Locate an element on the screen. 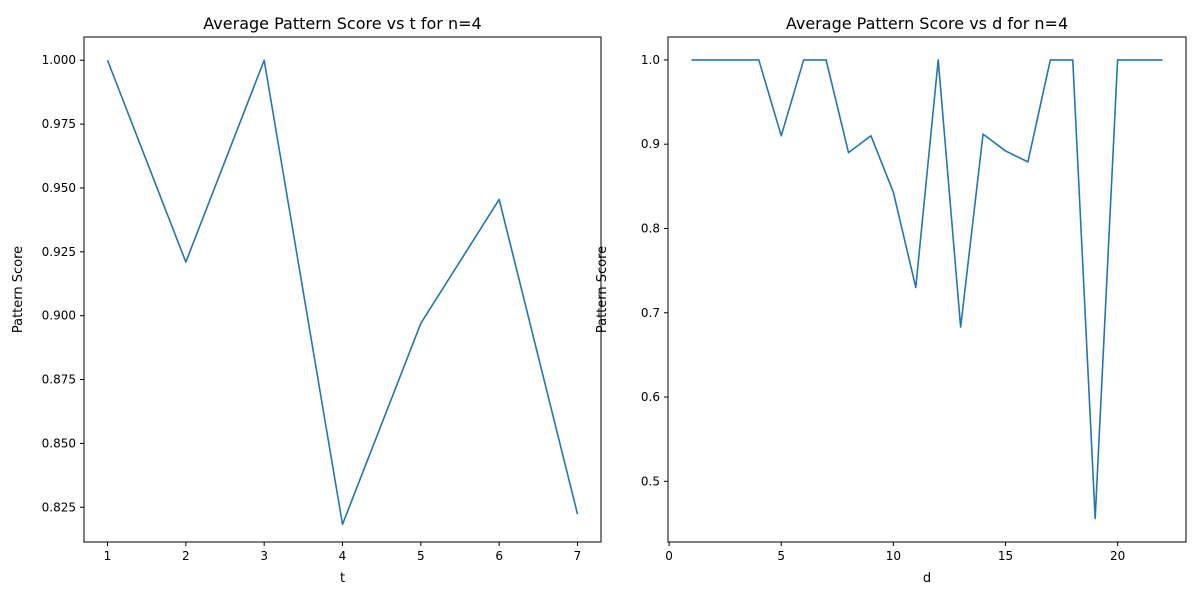  x-axis-label: d is located at coordinates (927, 578).